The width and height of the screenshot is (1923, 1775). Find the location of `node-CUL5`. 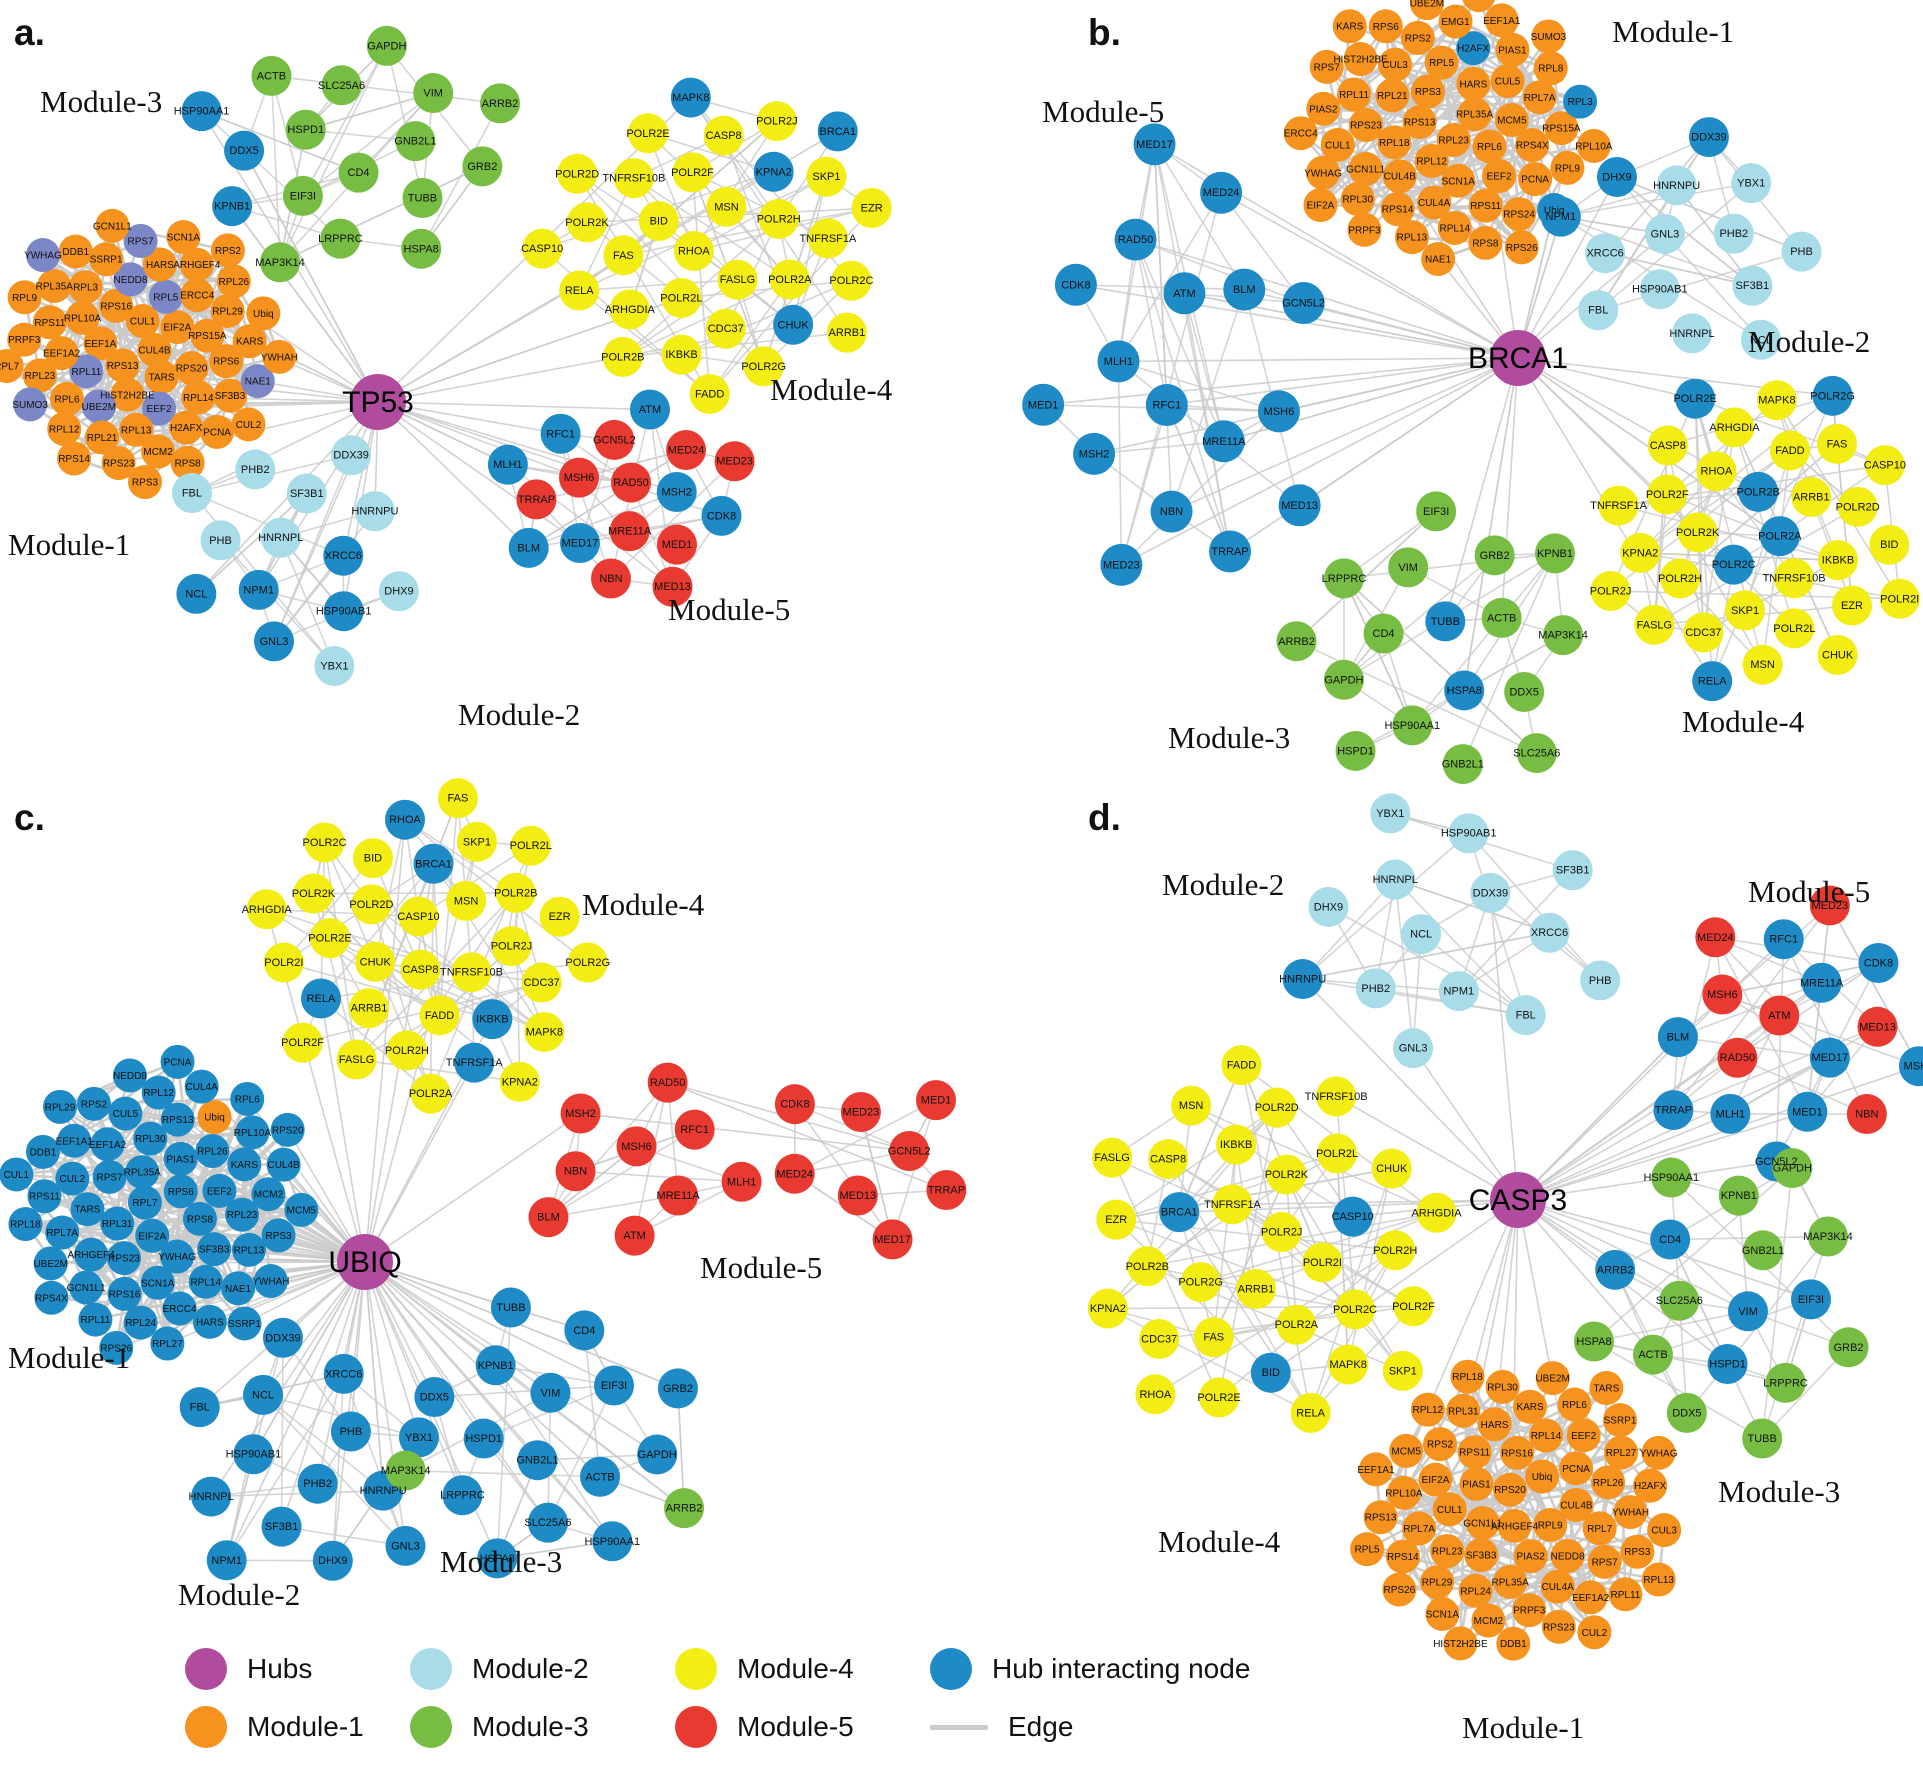

node-CUL5 is located at coordinates (125, 1113).